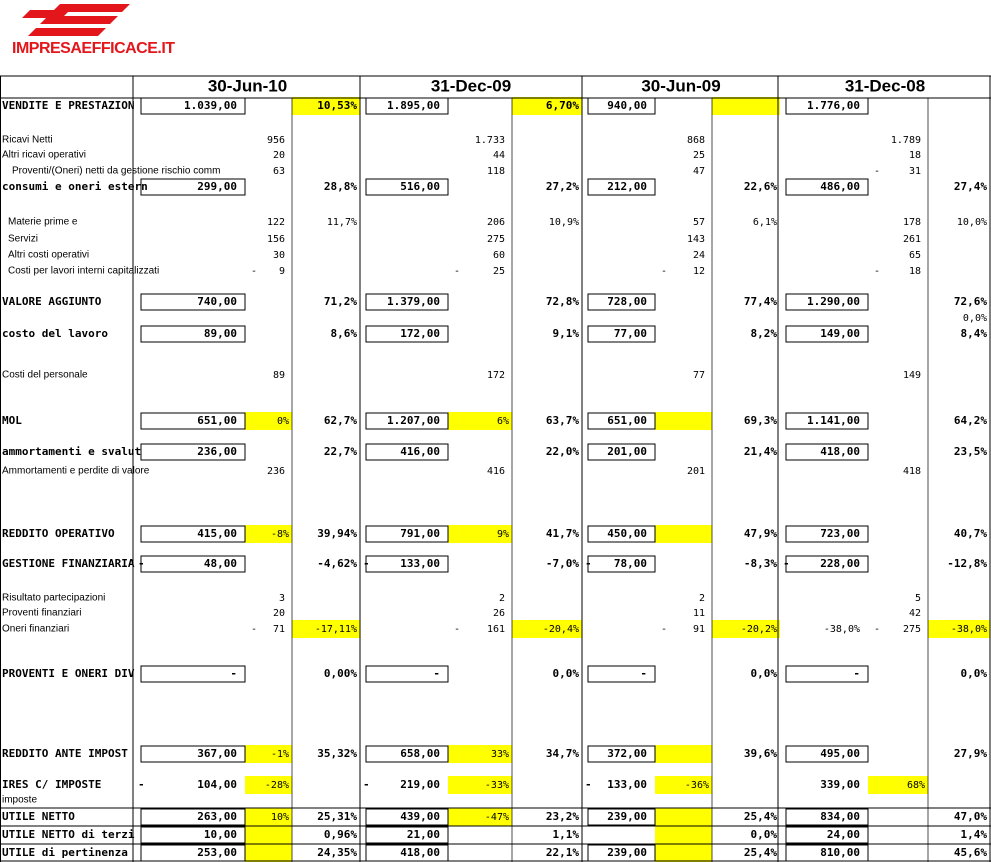 This screenshot has height=862, width=991. I want to click on percent: 10,9%, so click(564, 222).